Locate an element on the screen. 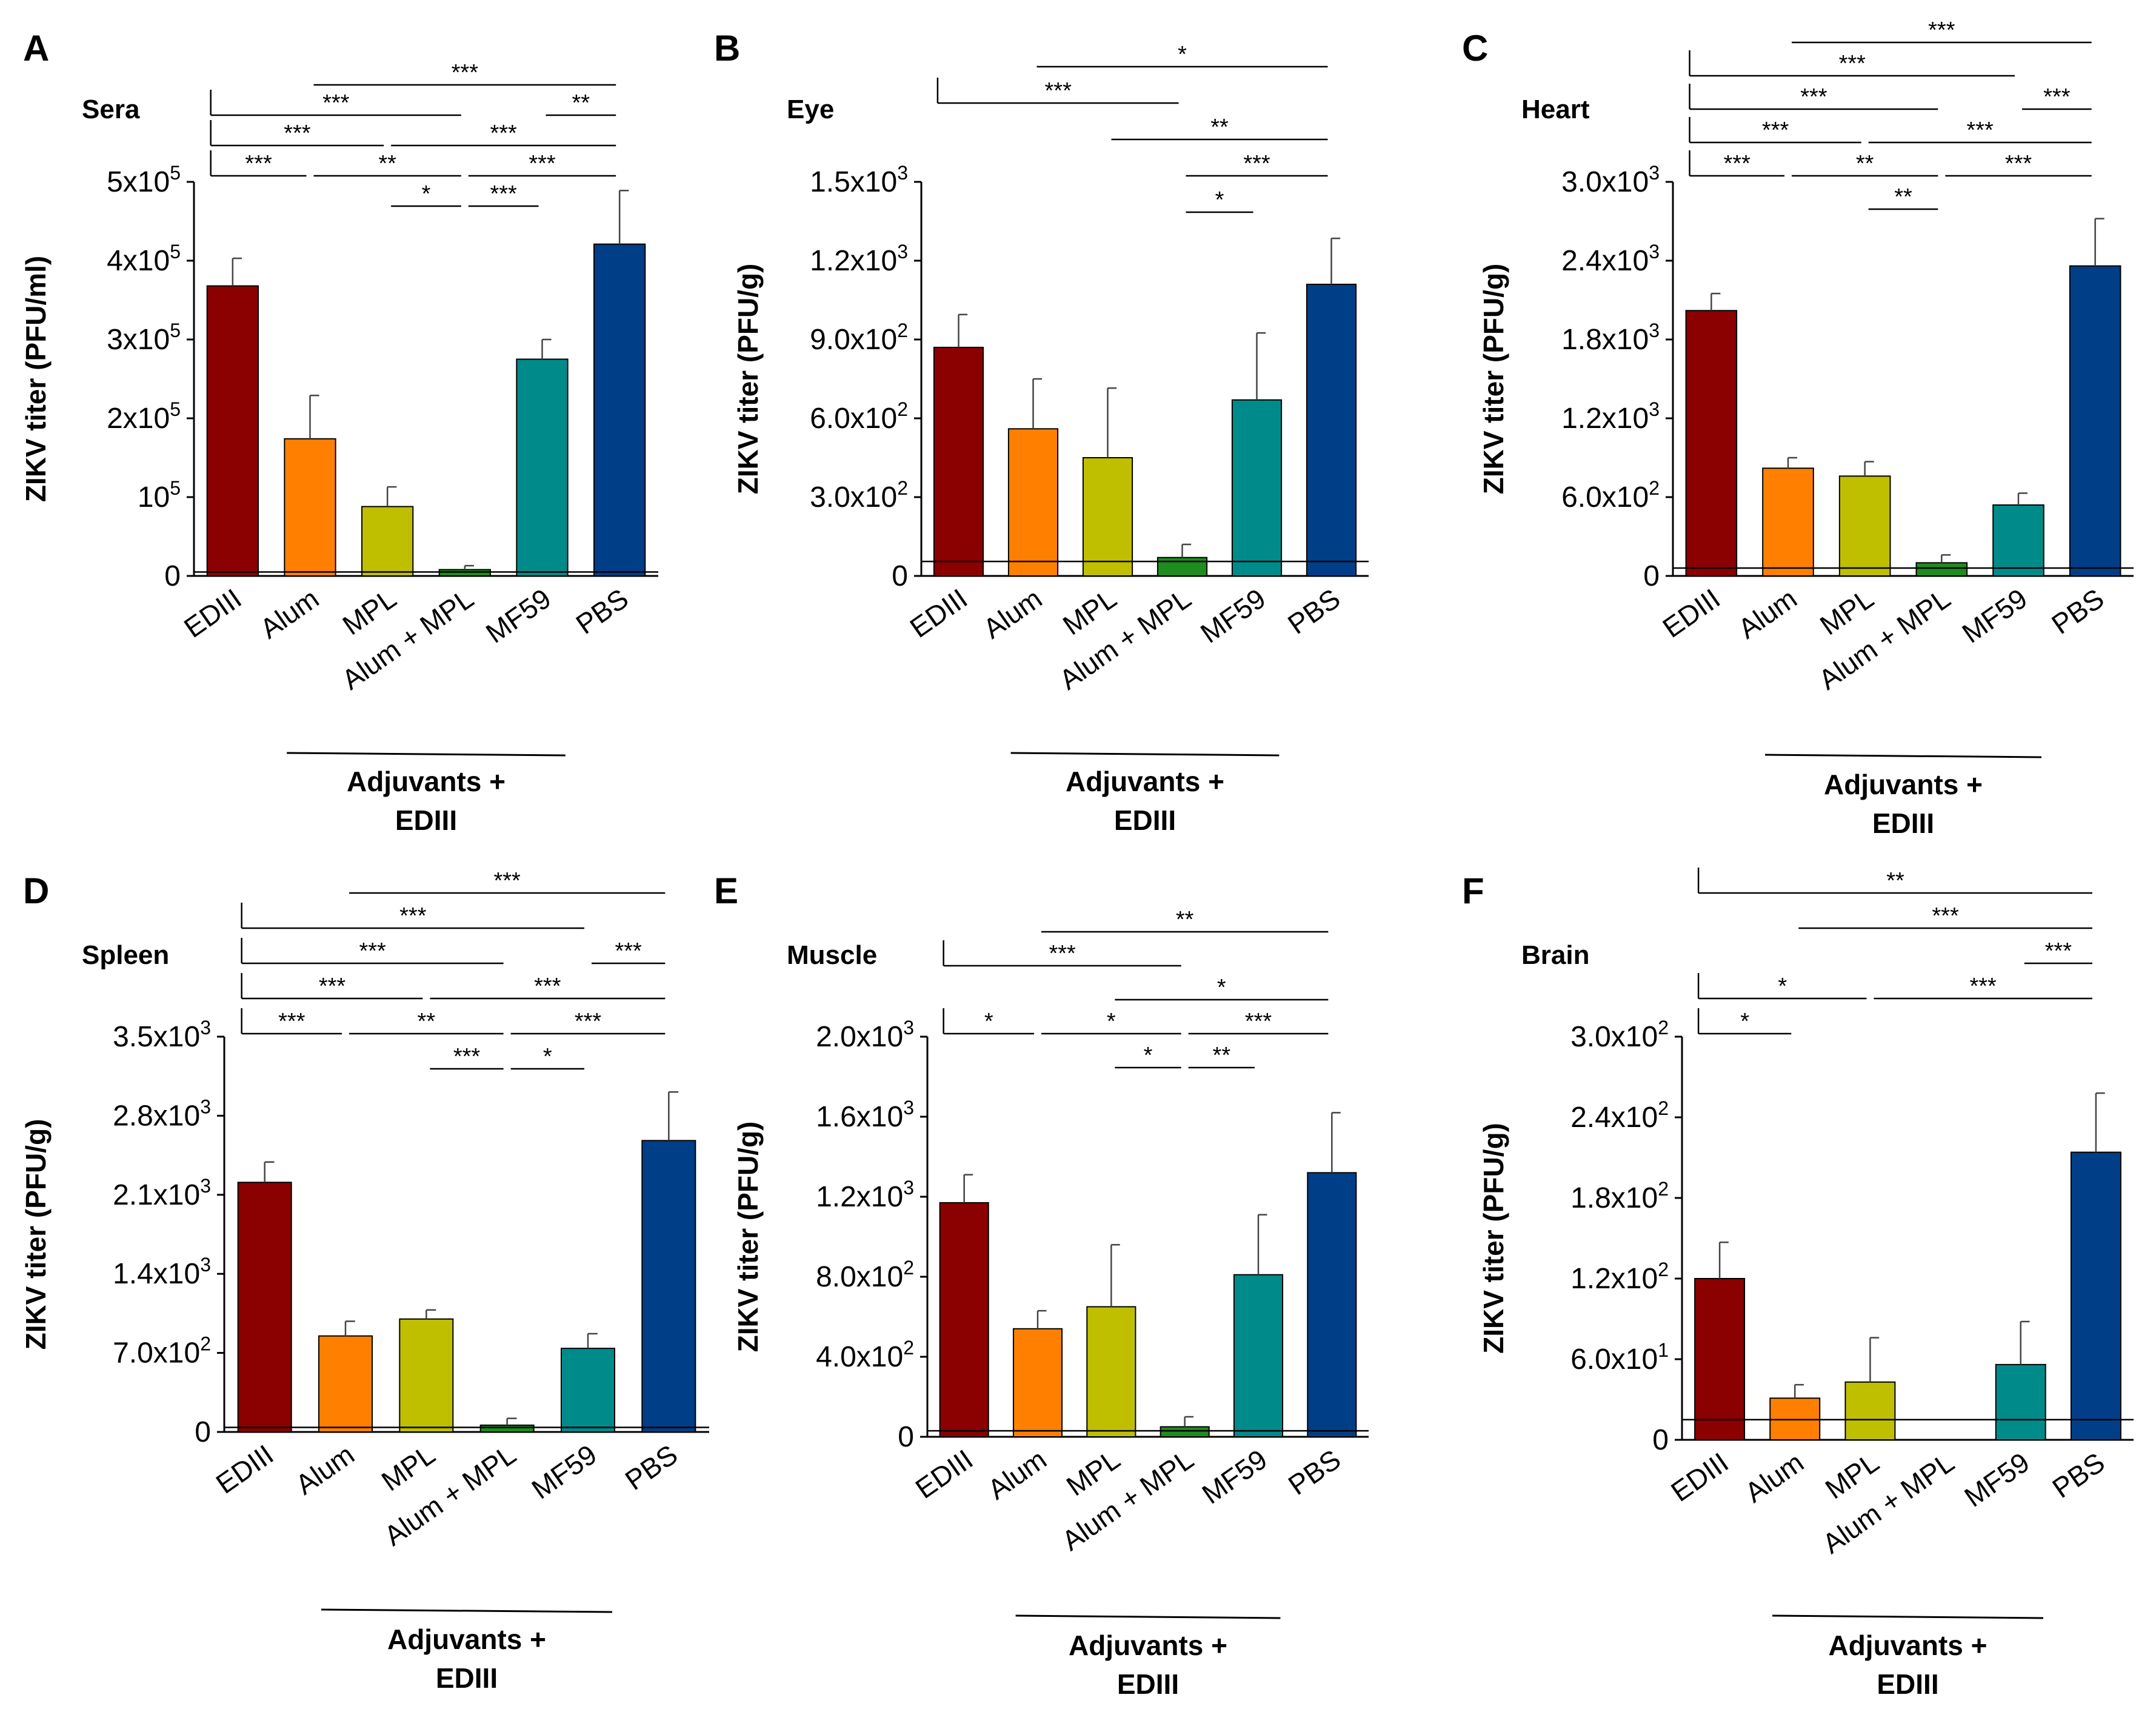 The height and width of the screenshot is (1709, 2156). y-tick-label: 8.0x10² is located at coordinates (865, 1275).